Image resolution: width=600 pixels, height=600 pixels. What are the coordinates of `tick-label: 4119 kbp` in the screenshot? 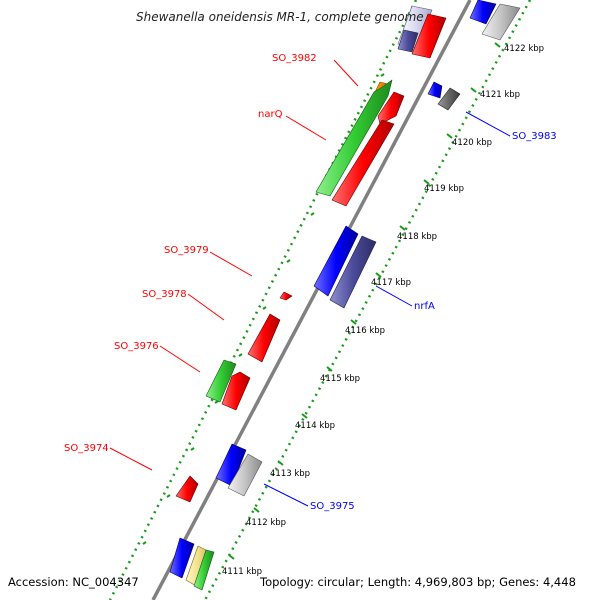 It's located at (444, 189).